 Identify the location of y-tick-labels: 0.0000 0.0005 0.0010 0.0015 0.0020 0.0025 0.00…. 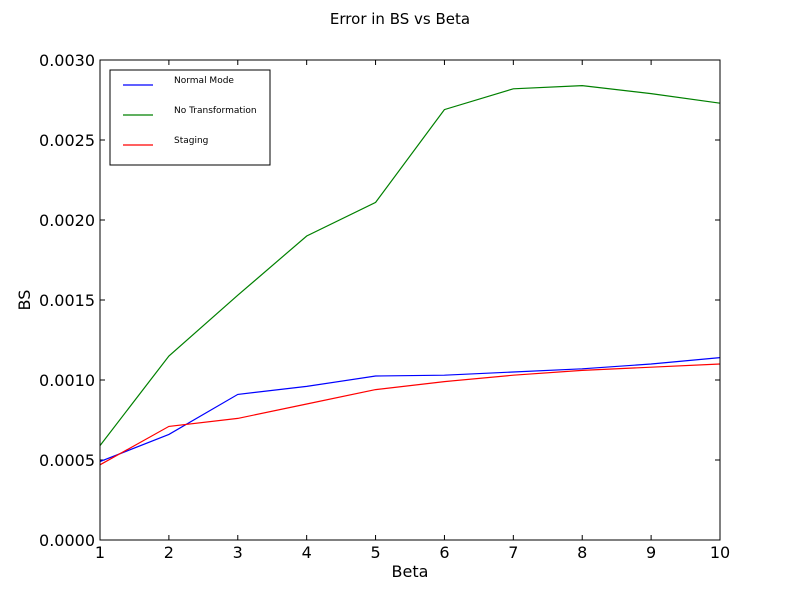
(67, 300).